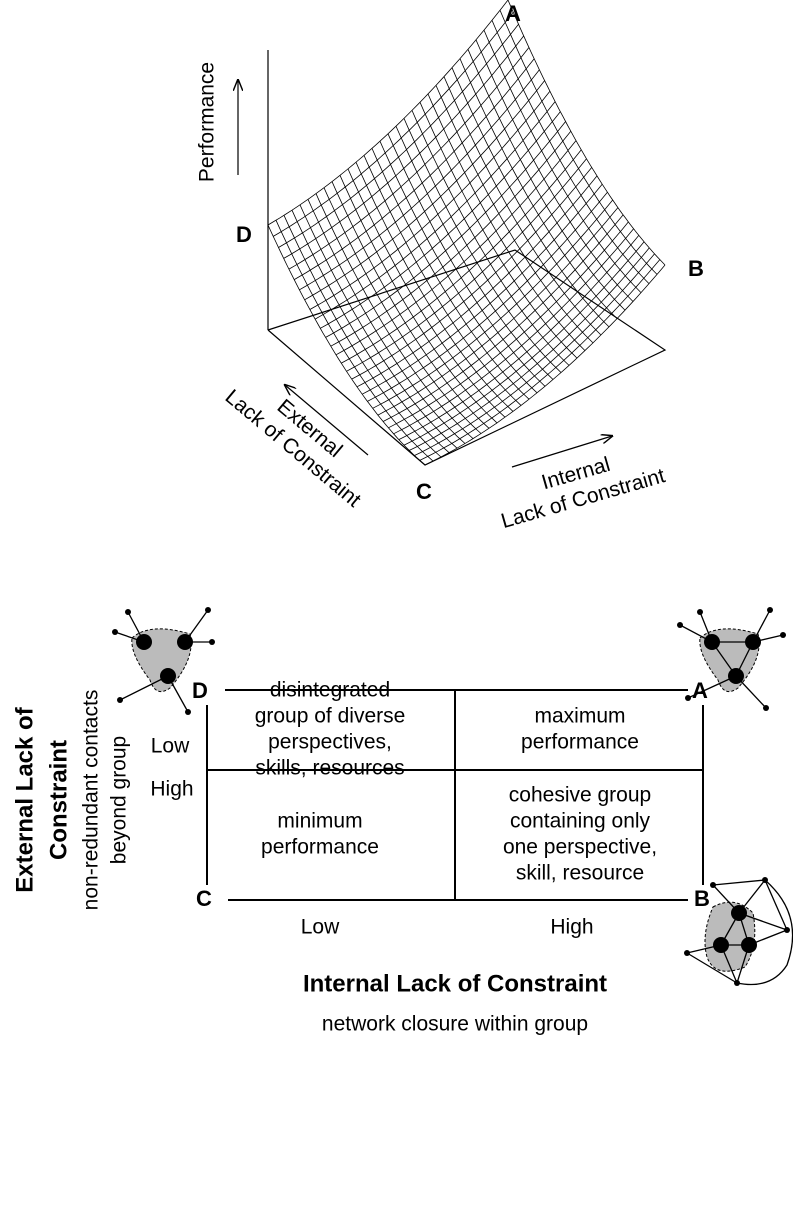 The width and height of the screenshot is (793, 1208). Describe the element at coordinates (319, 821) in the screenshot. I see `cell-text: minimum` at that location.